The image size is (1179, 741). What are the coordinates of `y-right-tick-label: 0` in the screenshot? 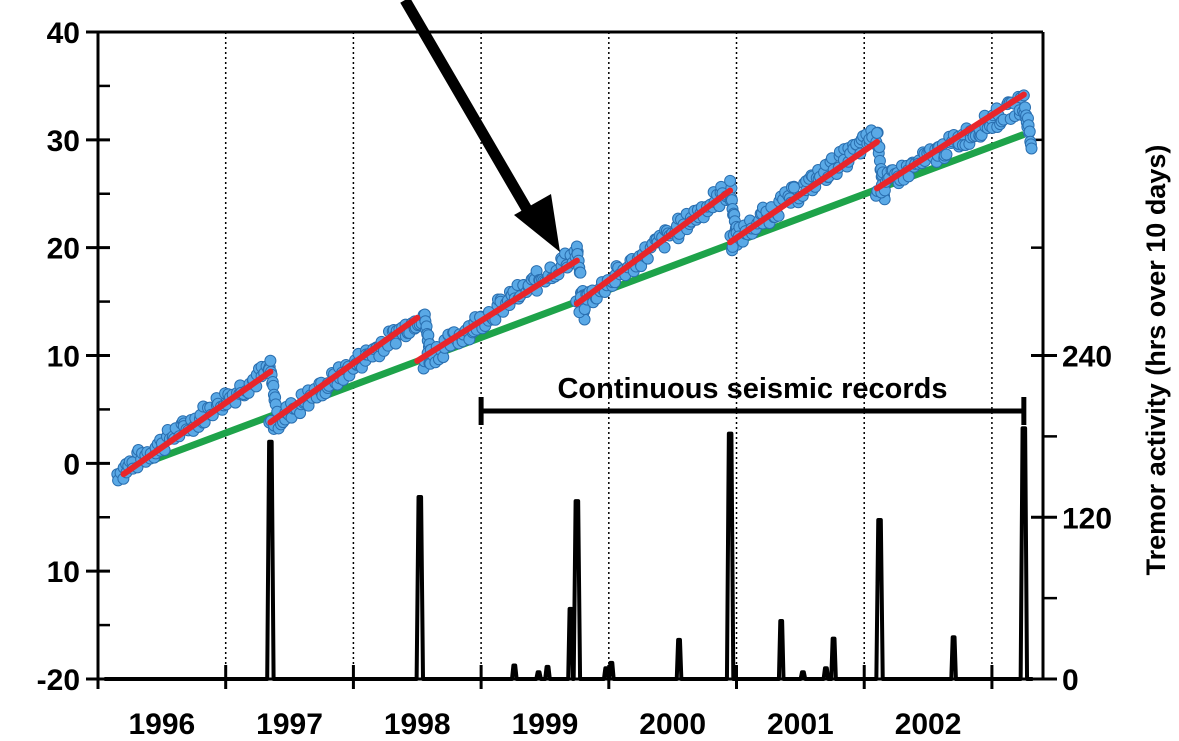 It's located at (1070, 680).